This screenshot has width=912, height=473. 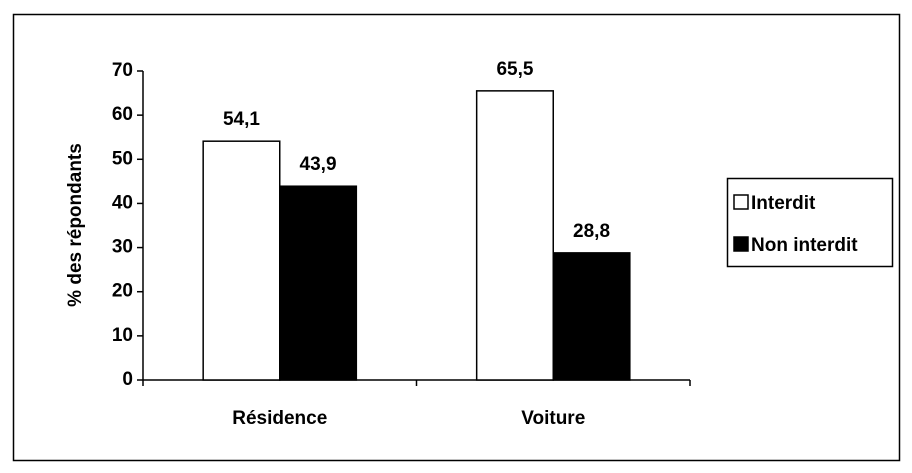 I want to click on y-tick-label: 60, so click(x=122, y=114).